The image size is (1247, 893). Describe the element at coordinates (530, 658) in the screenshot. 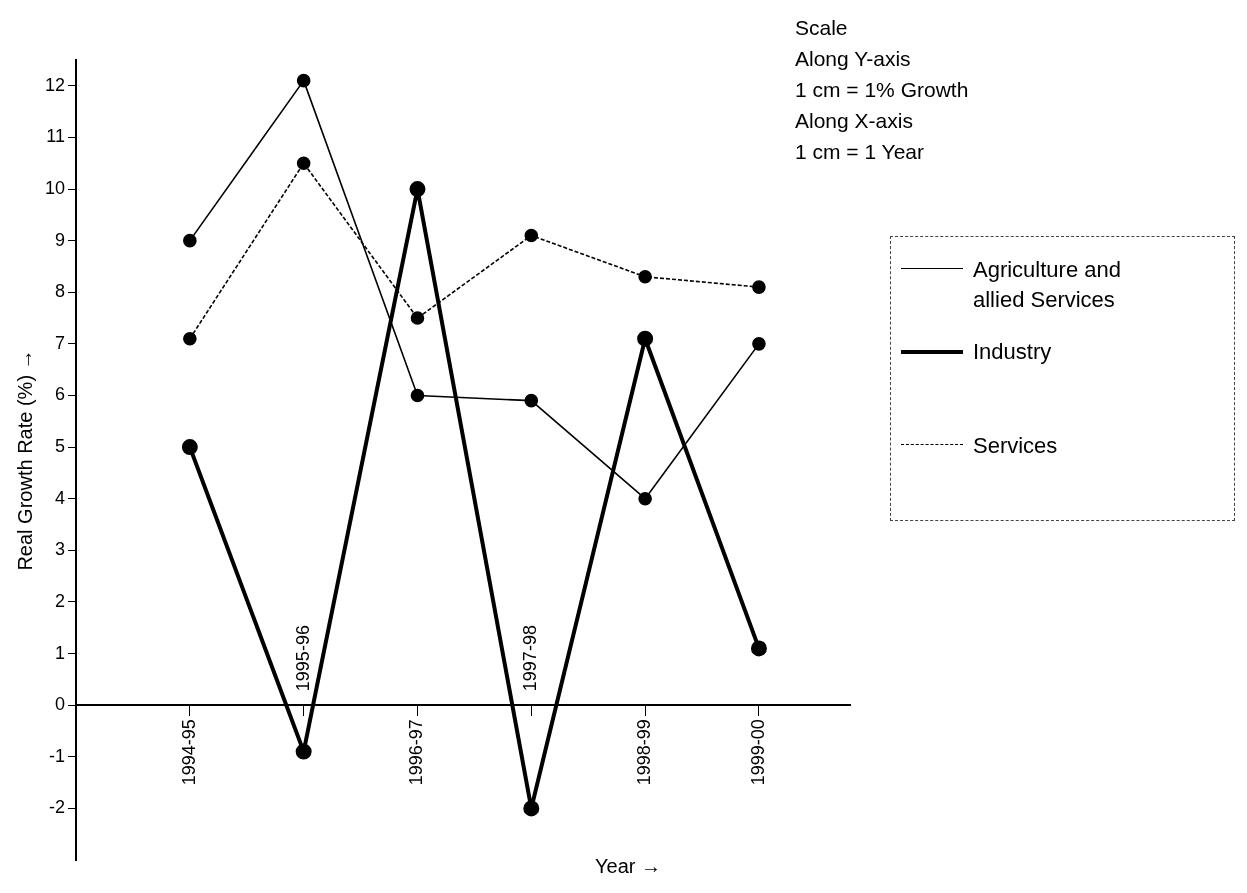

I see `x-tick-label: 1997-98` at that location.